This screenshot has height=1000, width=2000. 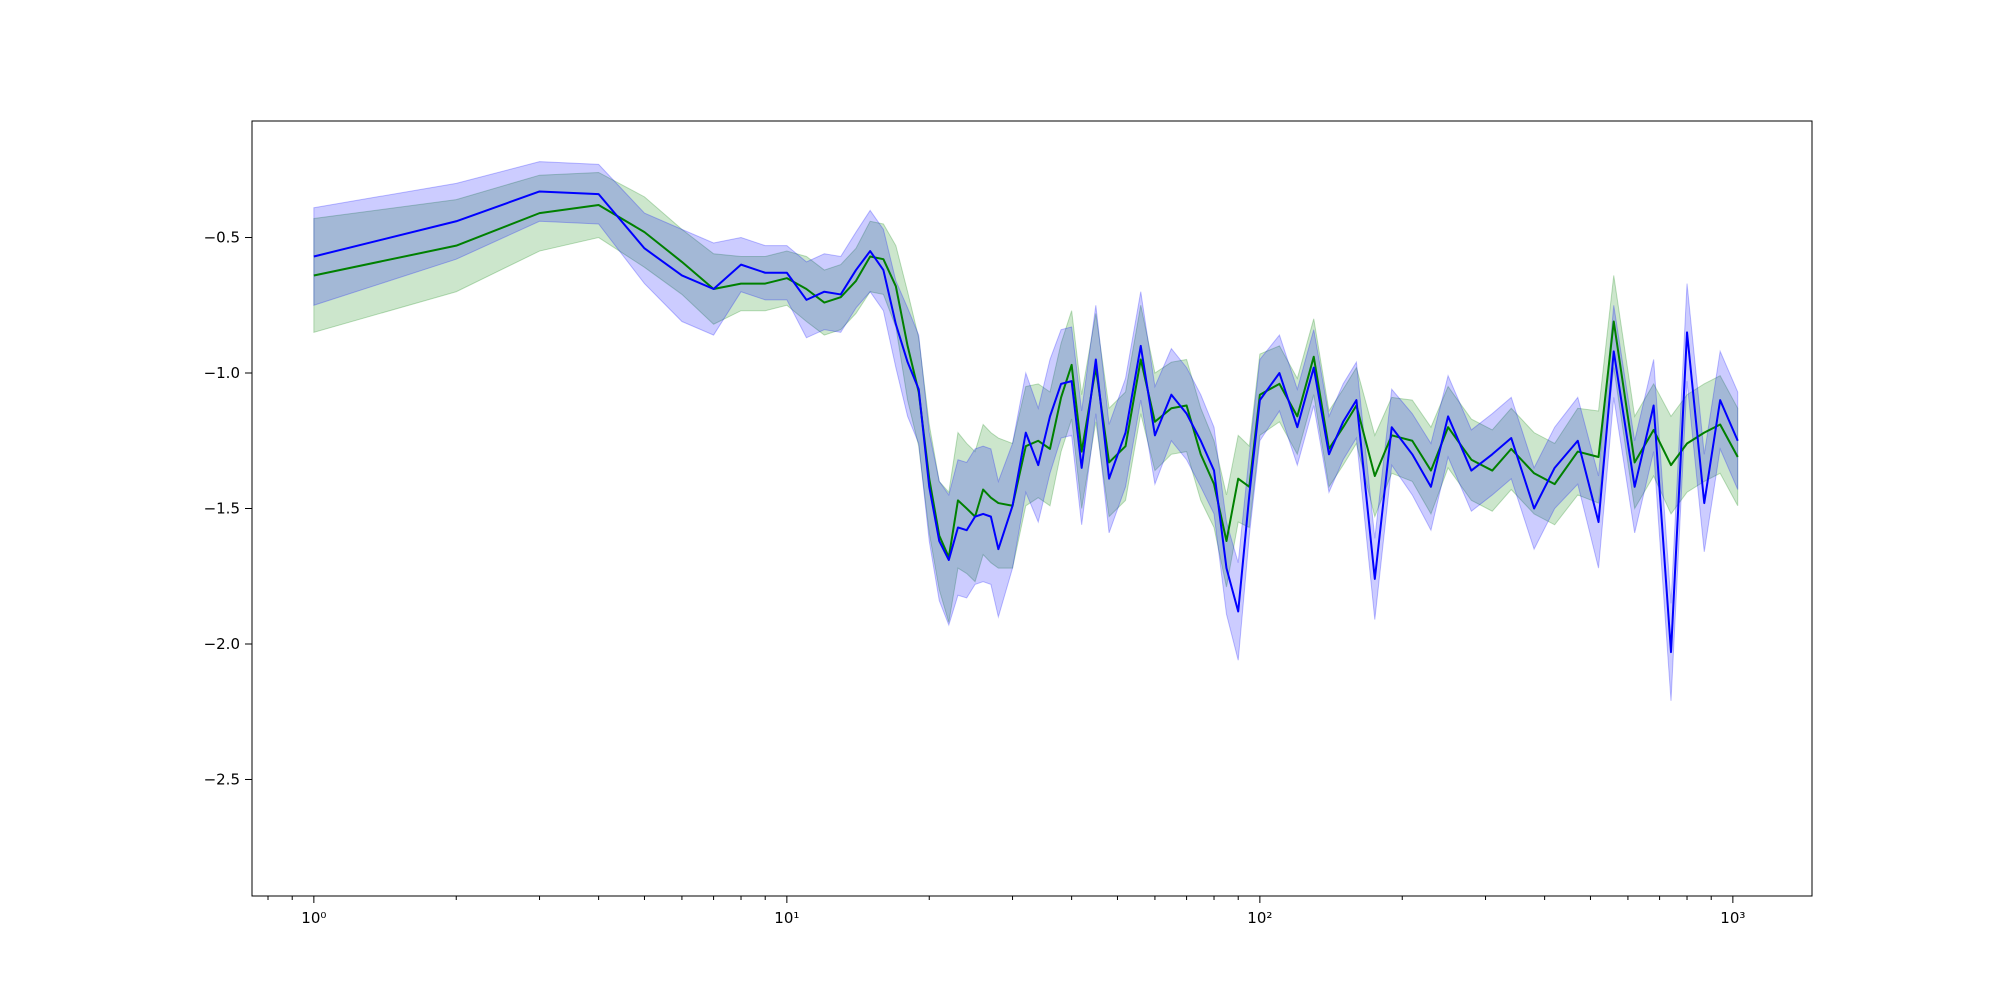 I want to click on x-tick-label: 10¹, so click(x=786, y=918).